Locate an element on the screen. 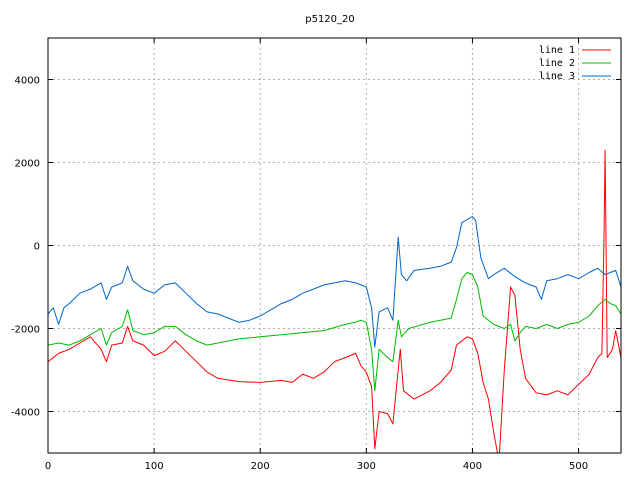  y-tick-label: 2000 is located at coordinates (27, 164).